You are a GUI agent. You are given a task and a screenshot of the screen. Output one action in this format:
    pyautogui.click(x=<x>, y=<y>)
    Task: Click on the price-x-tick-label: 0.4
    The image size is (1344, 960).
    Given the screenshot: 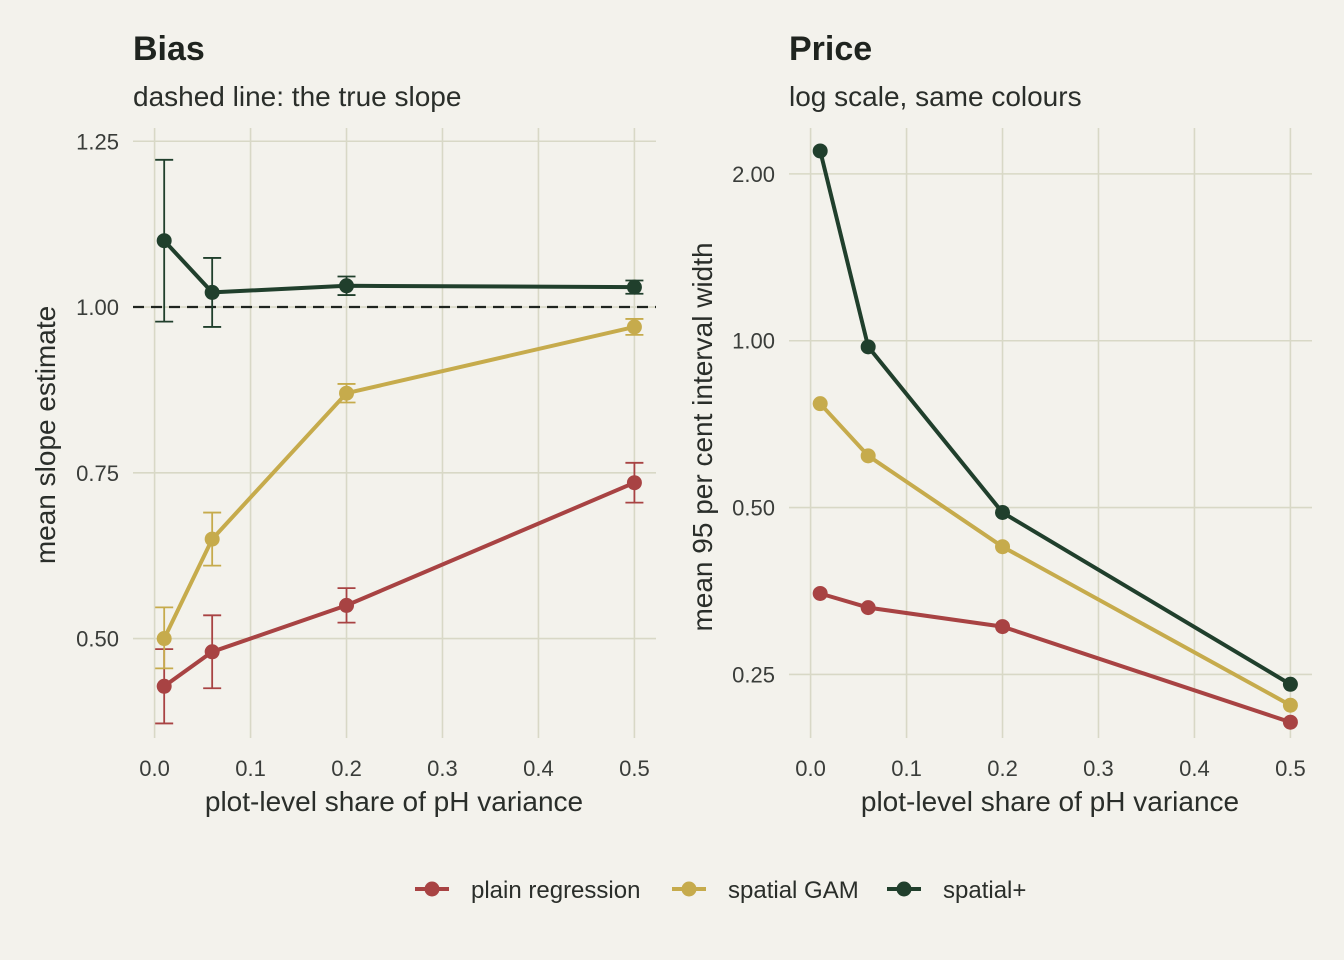 What is the action you would take?
    pyautogui.click(x=1194, y=768)
    